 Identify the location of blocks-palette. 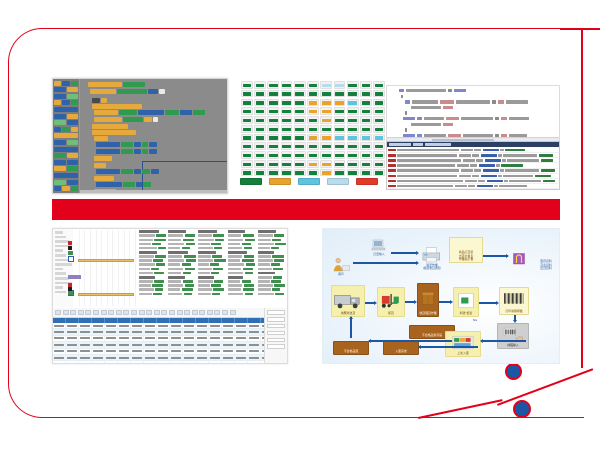
(66, 136).